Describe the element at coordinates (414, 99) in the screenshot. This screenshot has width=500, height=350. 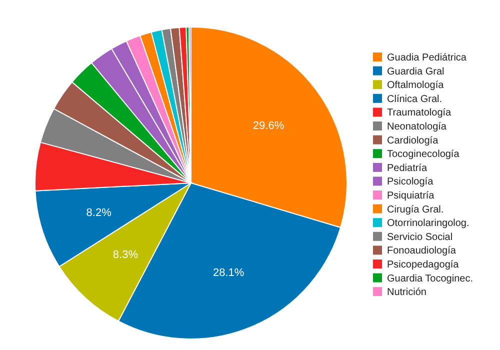
I see `legend-label: Clínica Gral.` at that location.